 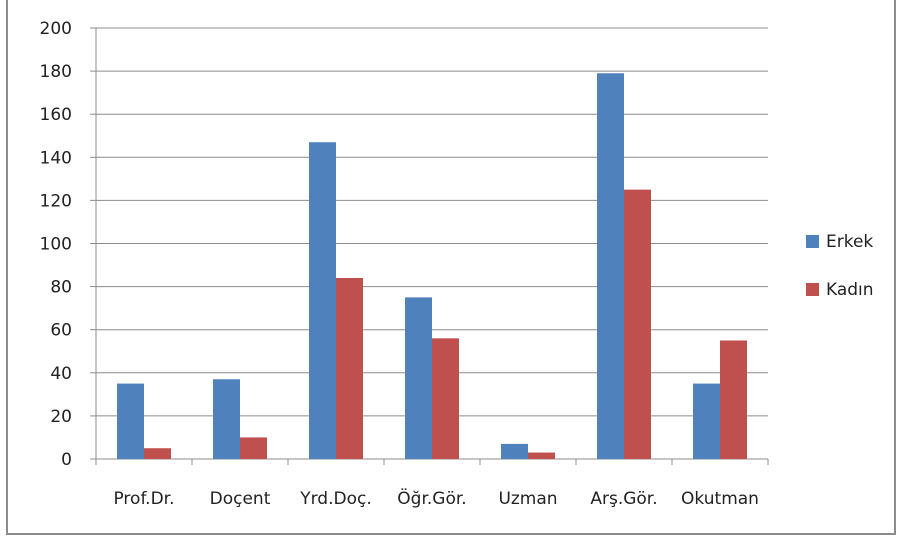 I want to click on x-category-label-1: Doçent, so click(x=240, y=499).